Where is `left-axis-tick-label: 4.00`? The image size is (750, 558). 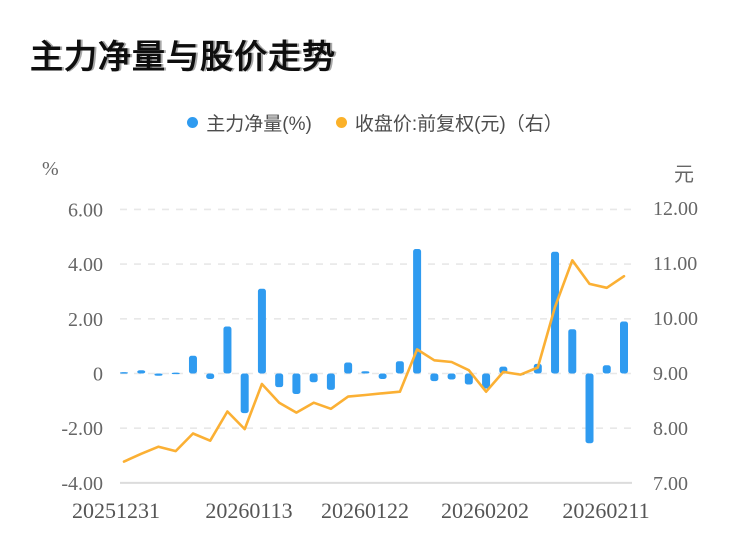 left-axis-tick-label: 4.00 is located at coordinates (85, 265).